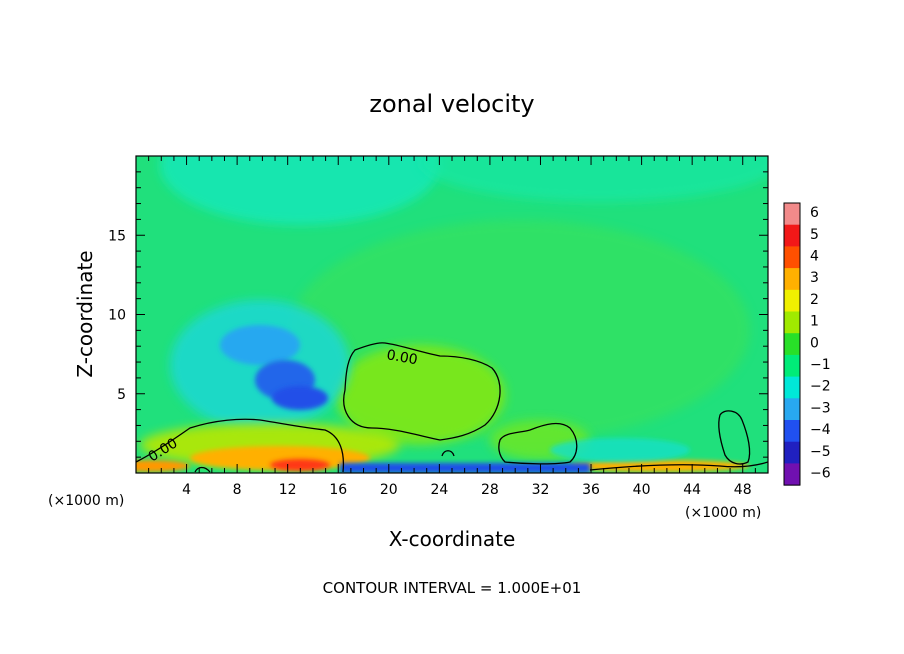 The height and width of the screenshot is (654, 904). I want to click on colorbar-label: −2, so click(820, 387).